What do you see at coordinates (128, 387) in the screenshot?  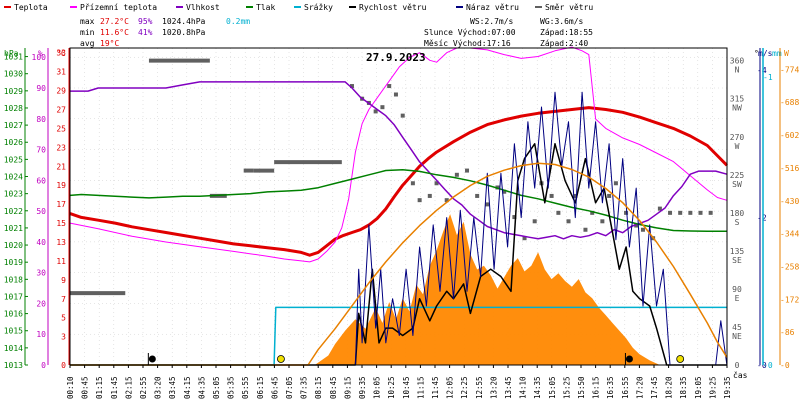 I see `x-tick-label: 02:15` at bounding box center [128, 387].